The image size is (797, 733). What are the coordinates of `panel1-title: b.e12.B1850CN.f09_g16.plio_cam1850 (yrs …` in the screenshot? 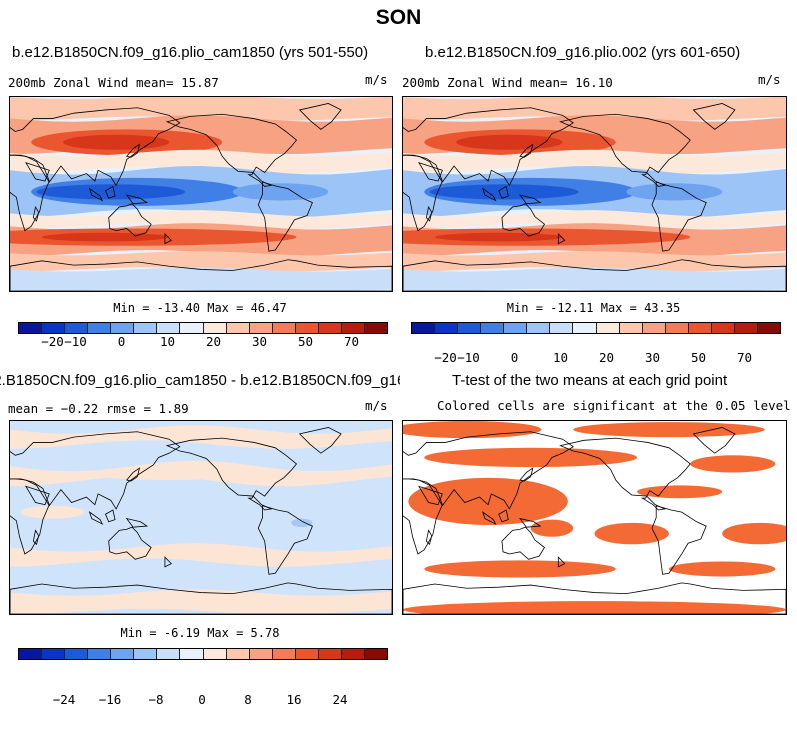 It's located at (190, 52).